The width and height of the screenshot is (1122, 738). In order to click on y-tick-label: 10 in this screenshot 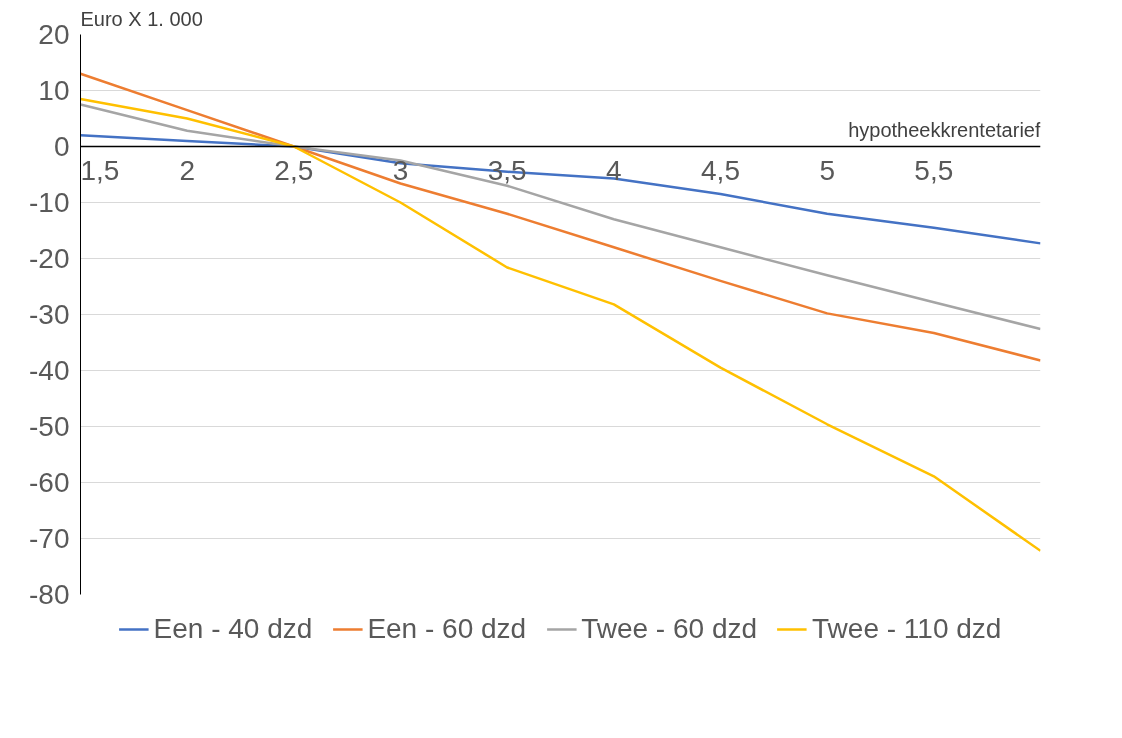, I will do `click(54, 90)`.